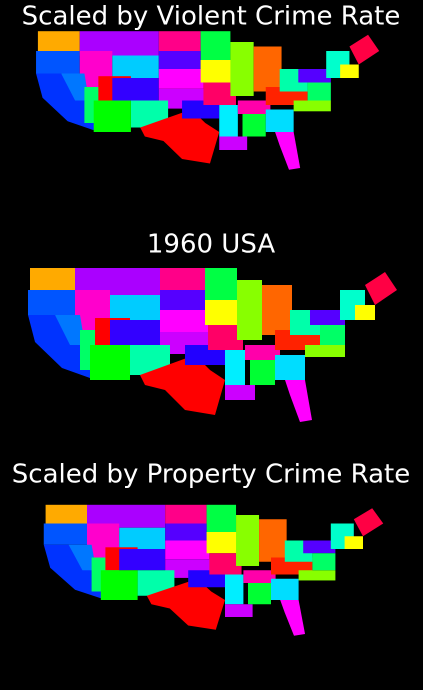 This screenshot has width=423, height=690. Describe the element at coordinates (211, 17) in the screenshot. I see `panel-title: Scaled by Violent Crime Rate` at that location.